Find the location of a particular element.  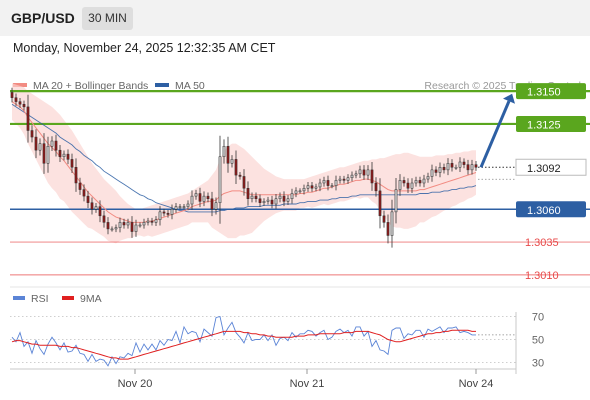

current-price-tag is located at coordinates (551, 167).